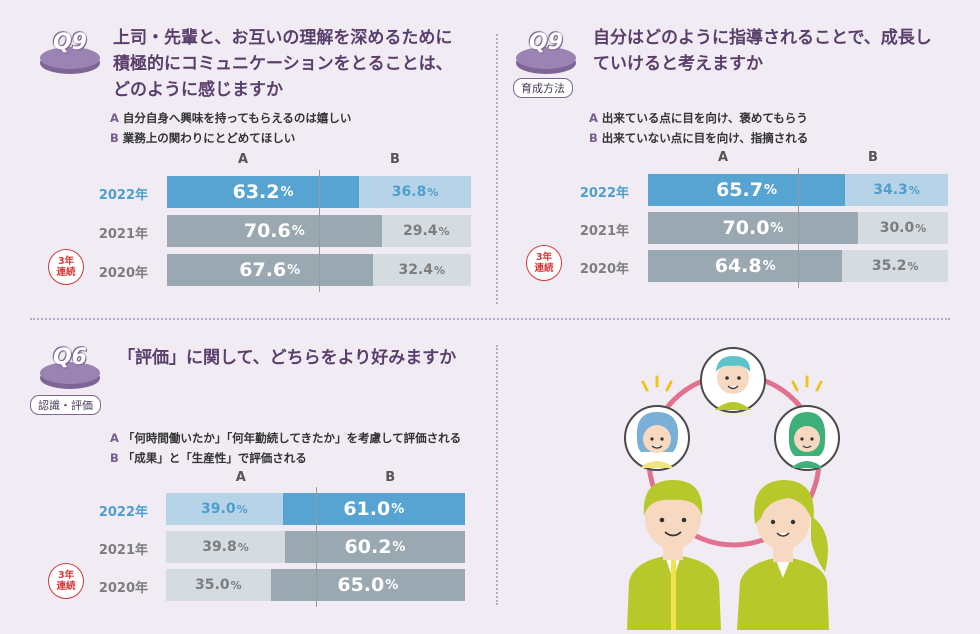  What do you see at coordinates (890, 190) in the screenshot?
I see `value-label: 34.3` at bounding box center [890, 190].